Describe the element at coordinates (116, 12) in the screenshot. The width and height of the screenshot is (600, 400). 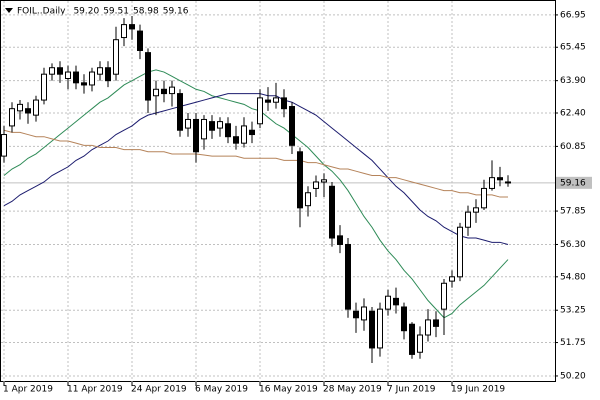
I see `quote-value: 59.51` at that location.